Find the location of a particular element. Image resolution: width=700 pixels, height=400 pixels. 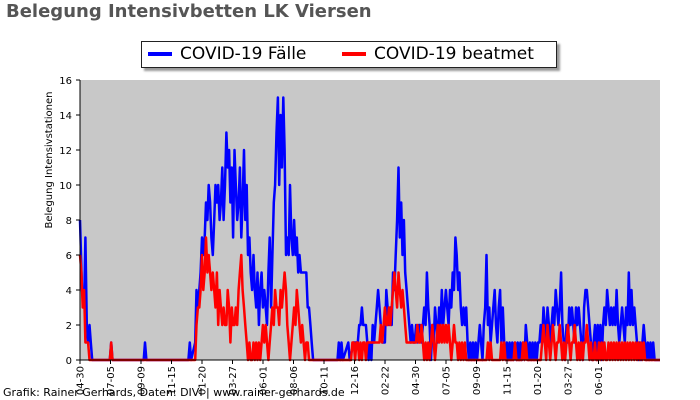

x-tick-label: 02-22 is located at coordinates (386, 380).